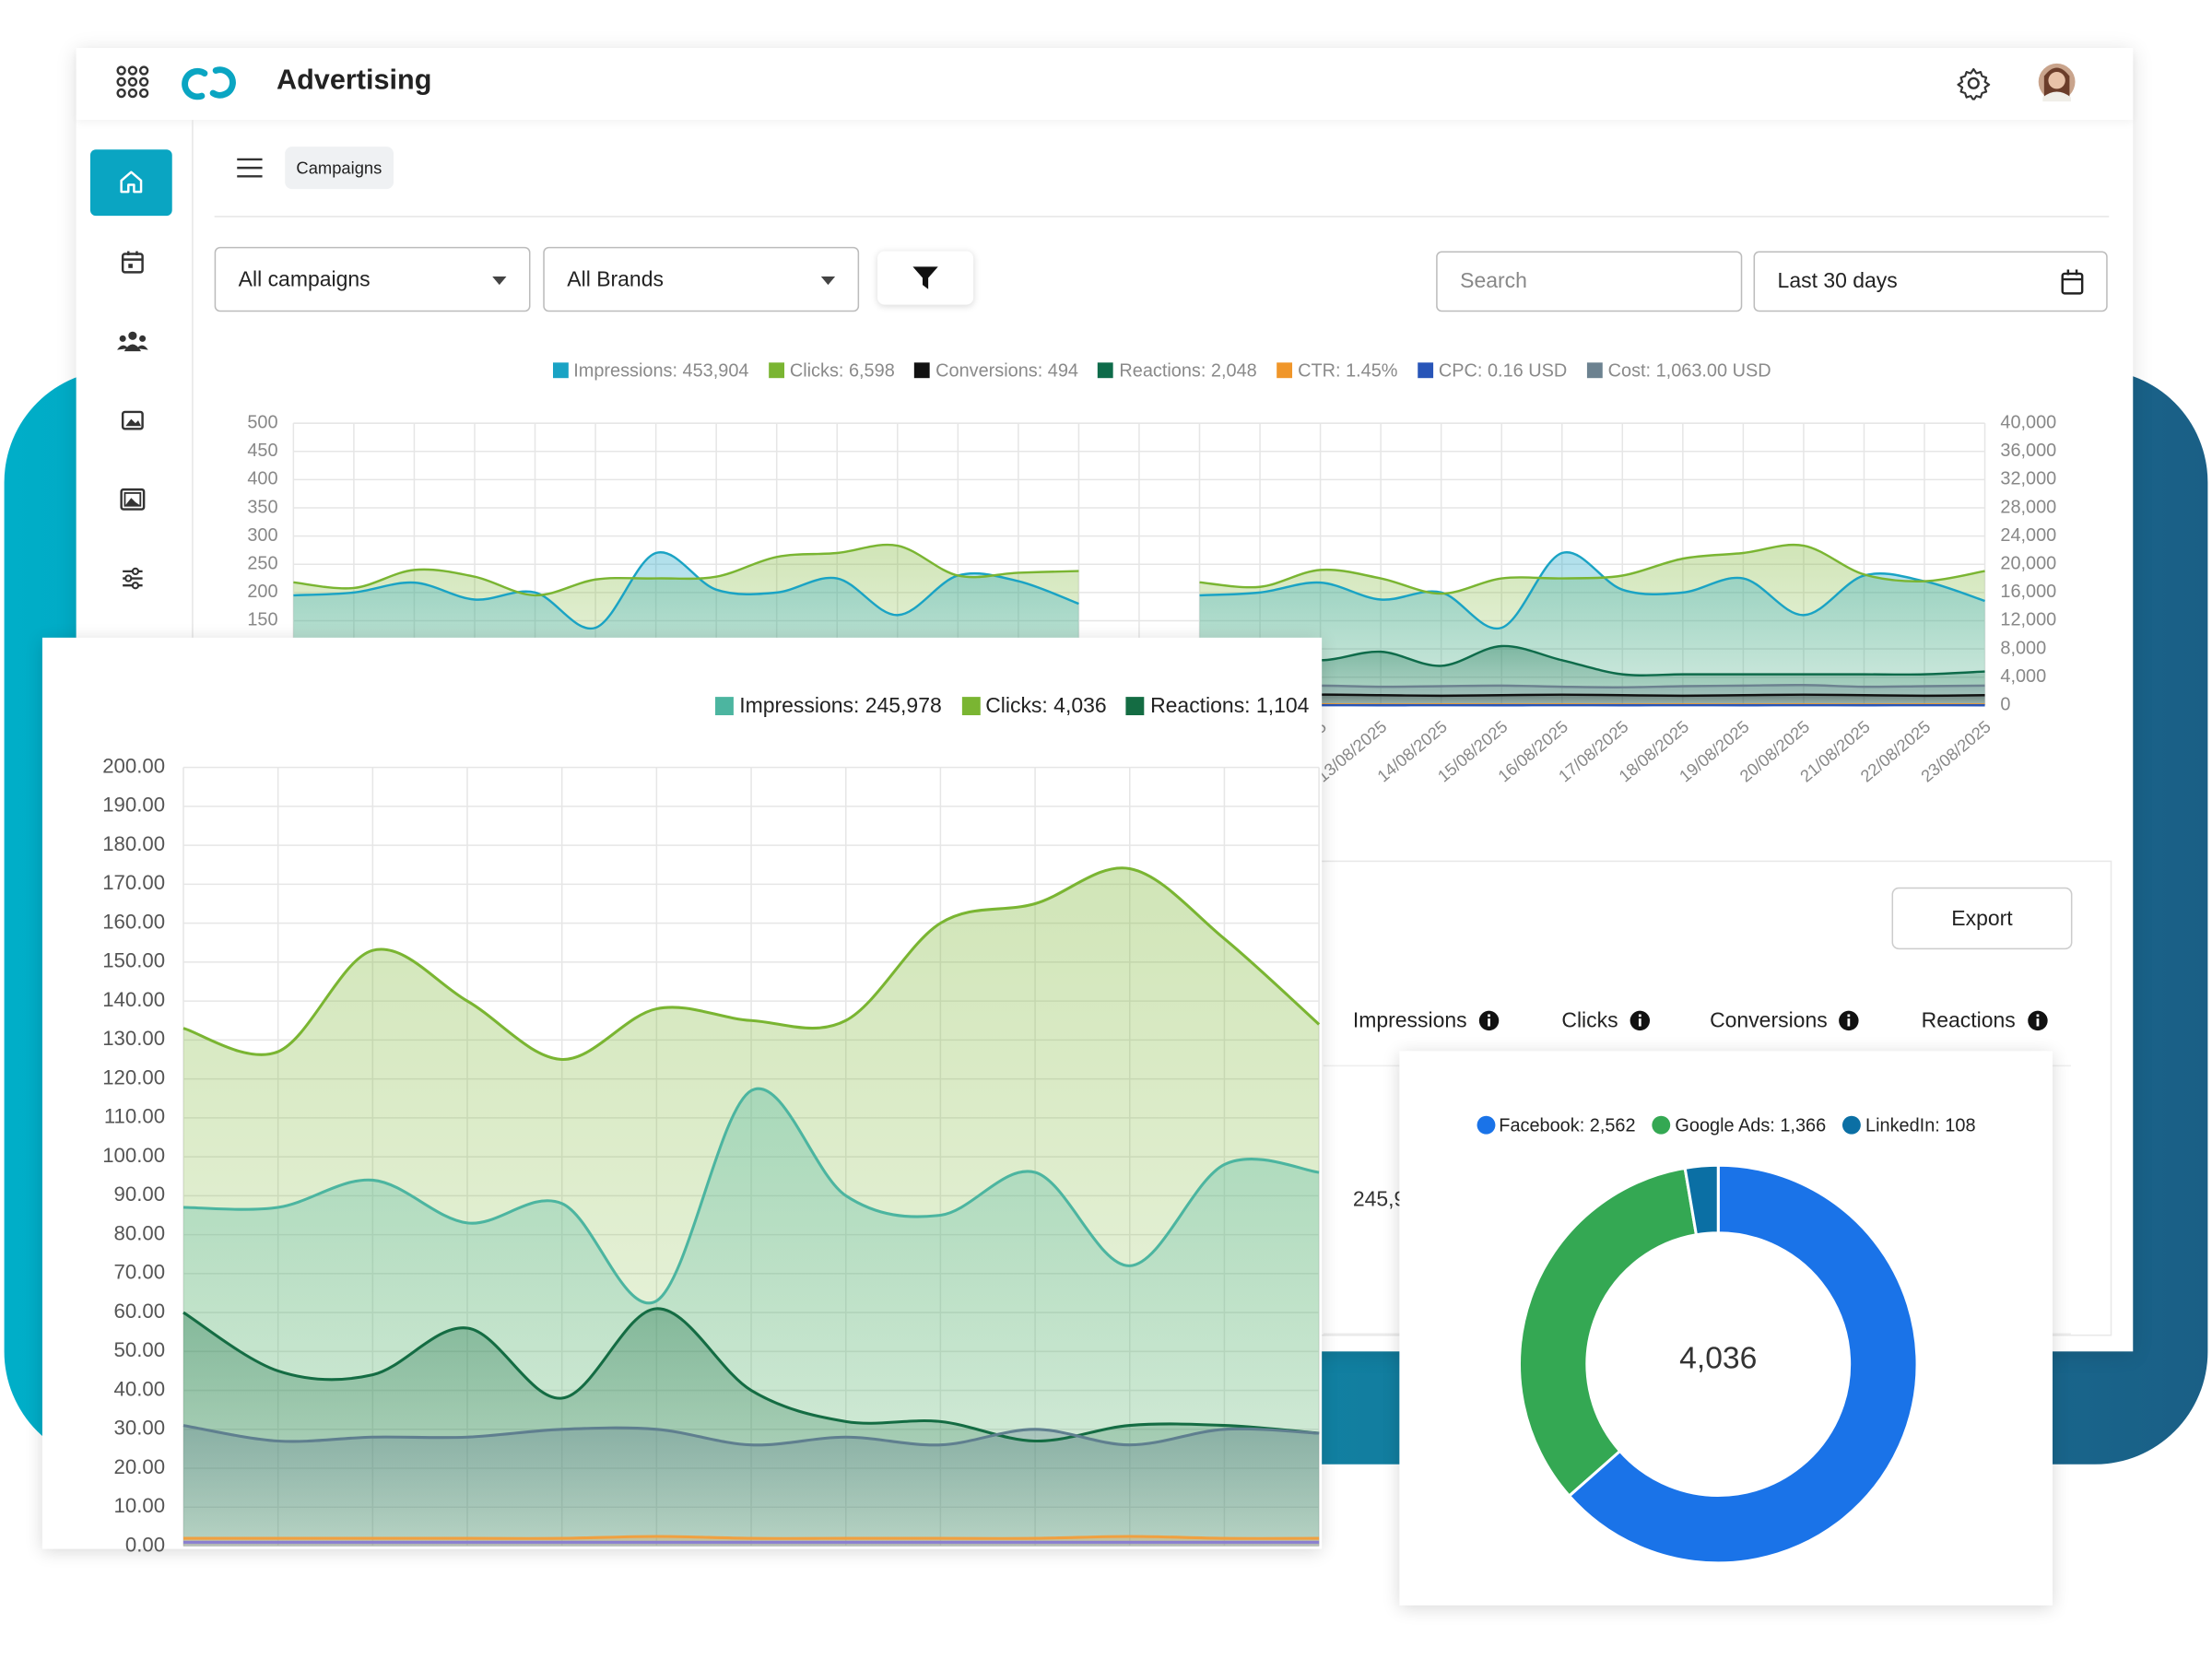 The width and height of the screenshot is (2212, 1659). Describe the element at coordinates (1691, 1025) in the screenshot. I see `table-header: Impressions Clicks Conversions Reactions` at that location.